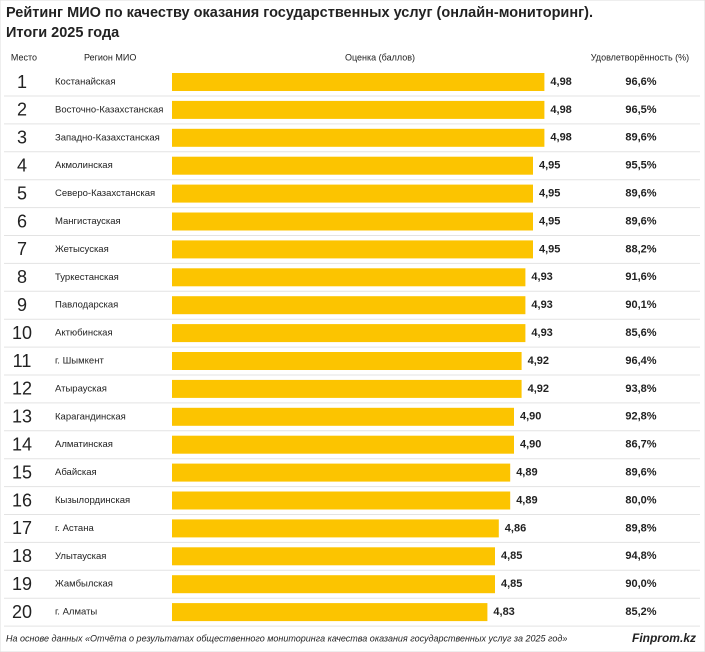 This screenshot has width=705, height=652. I want to click on region-label: Жамбылская, so click(84, 584).